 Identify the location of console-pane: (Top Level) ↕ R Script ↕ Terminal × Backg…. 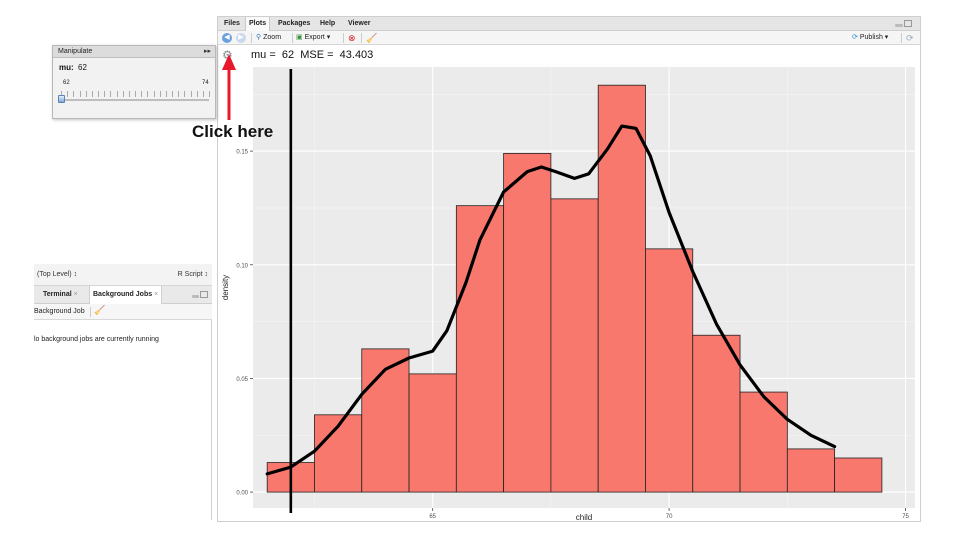
(123, 392).